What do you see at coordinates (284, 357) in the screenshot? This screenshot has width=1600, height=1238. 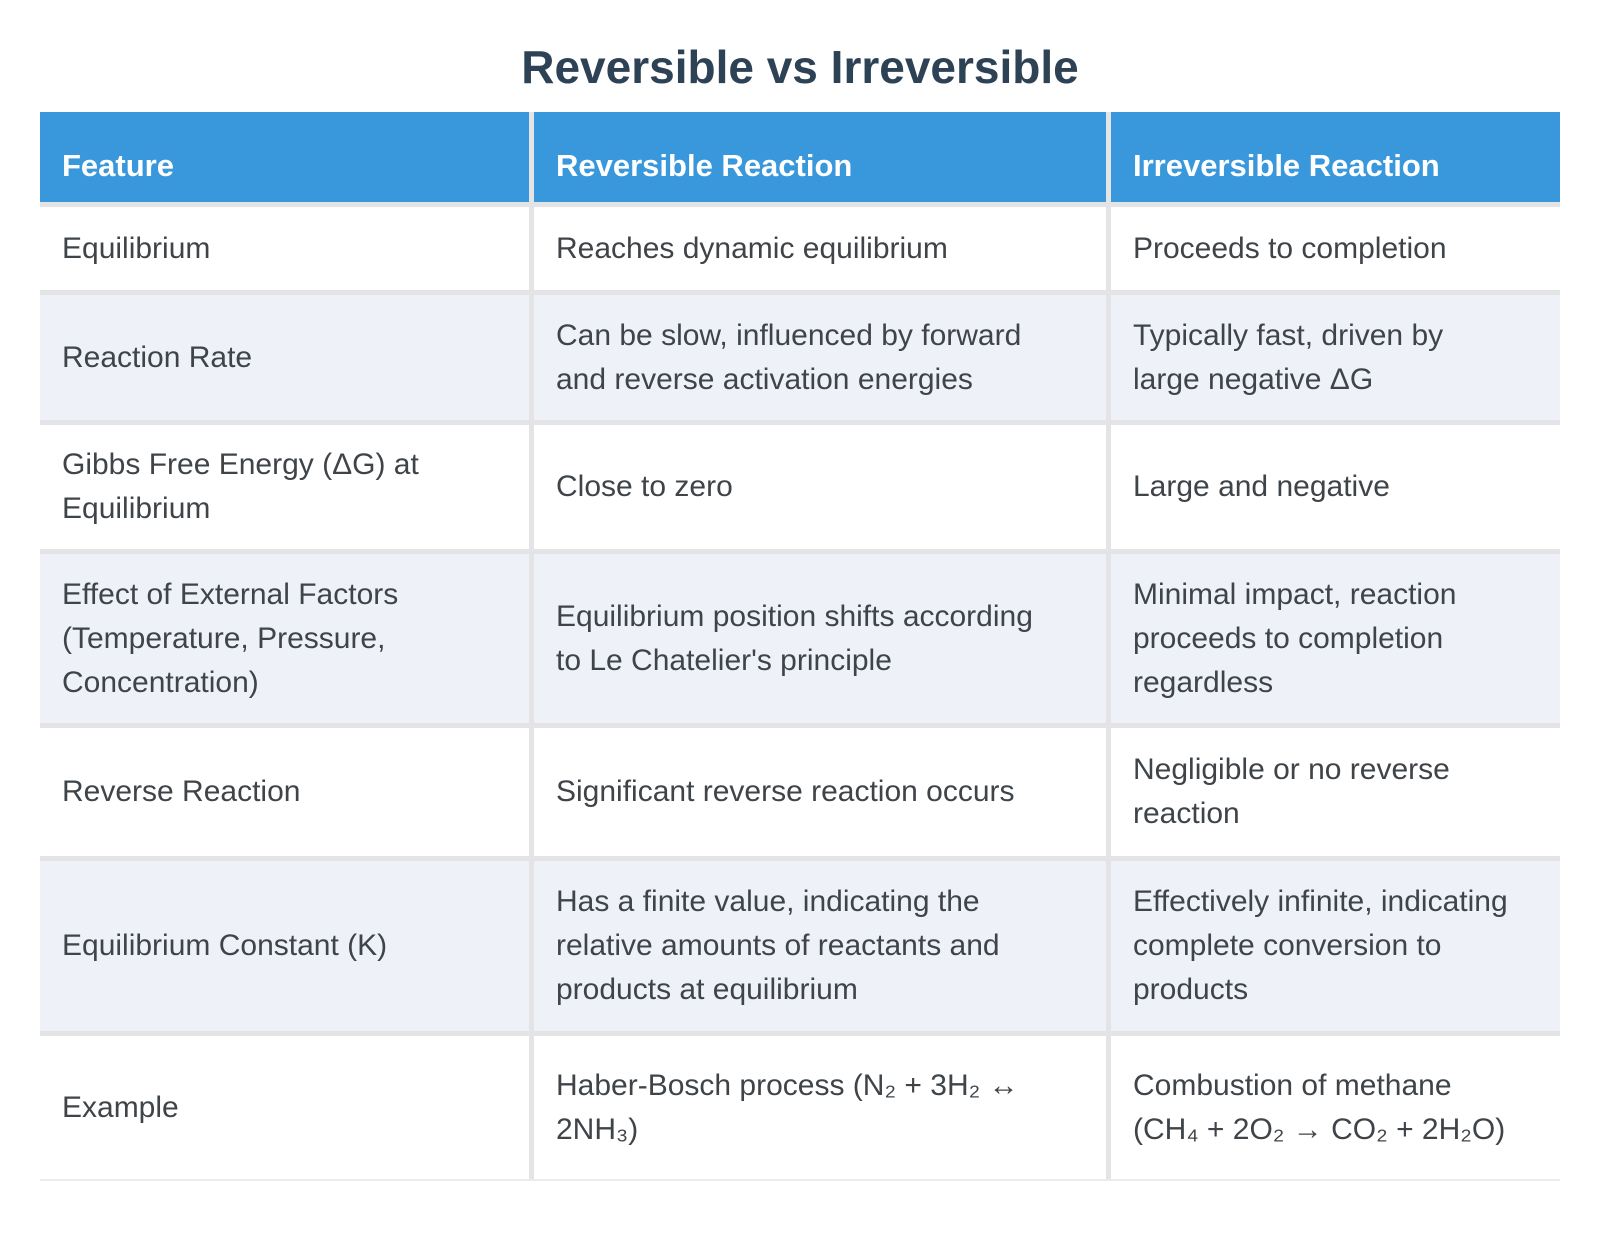 I see `cell-feature: Reaction Rate` at bounding box center [284, 357].